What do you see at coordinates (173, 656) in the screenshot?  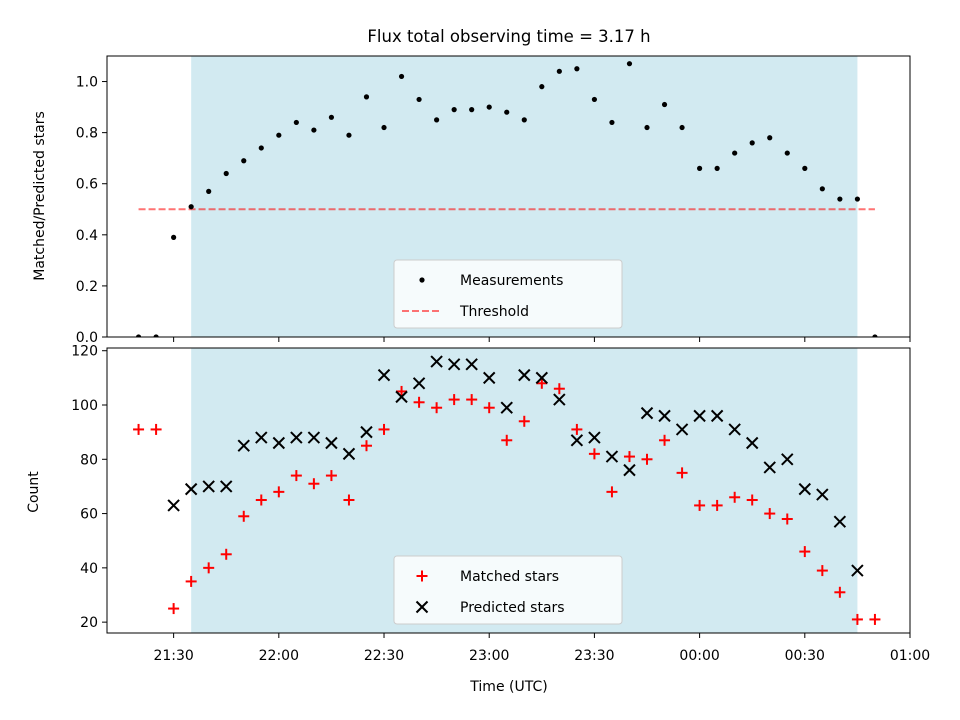 I see `x-tick-label: 21:30` at bounding box center [173, 656].